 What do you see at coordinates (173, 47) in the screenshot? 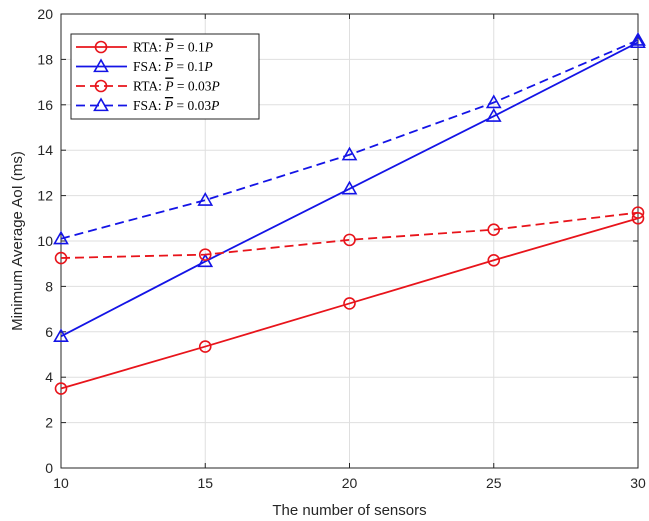
I see `legend-label: RTA: P = 0.1P` at bounding box center [173, 47].